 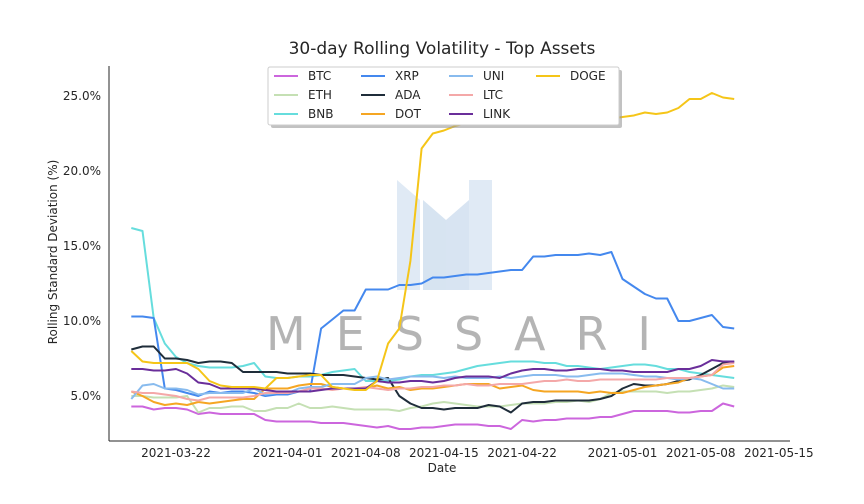 I want to click on x-tick-label: 2021-03-22, so click(x=176, y=453).